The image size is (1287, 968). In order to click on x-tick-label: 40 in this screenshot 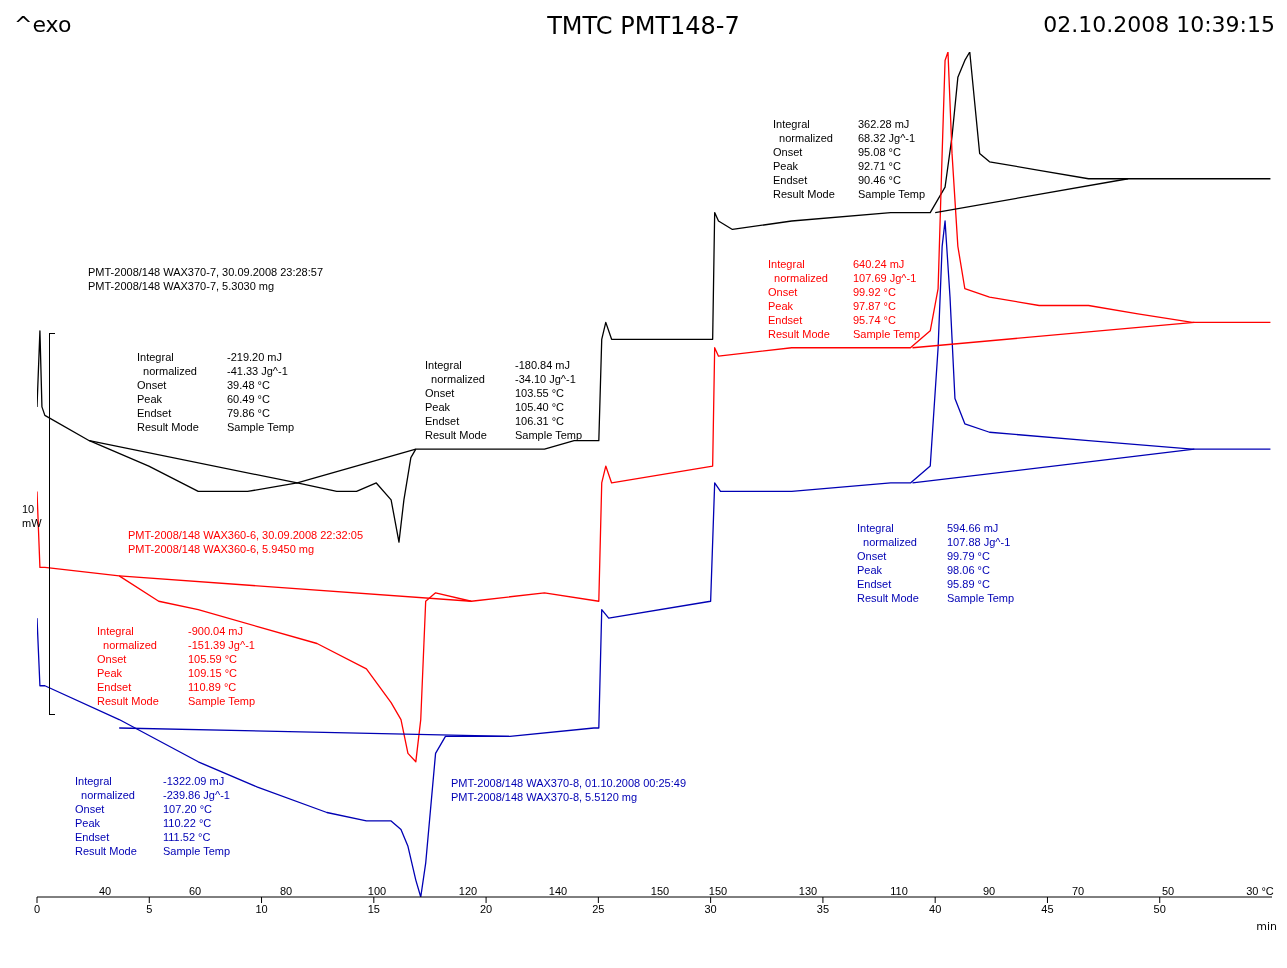, I will do `click(935, 908)`.